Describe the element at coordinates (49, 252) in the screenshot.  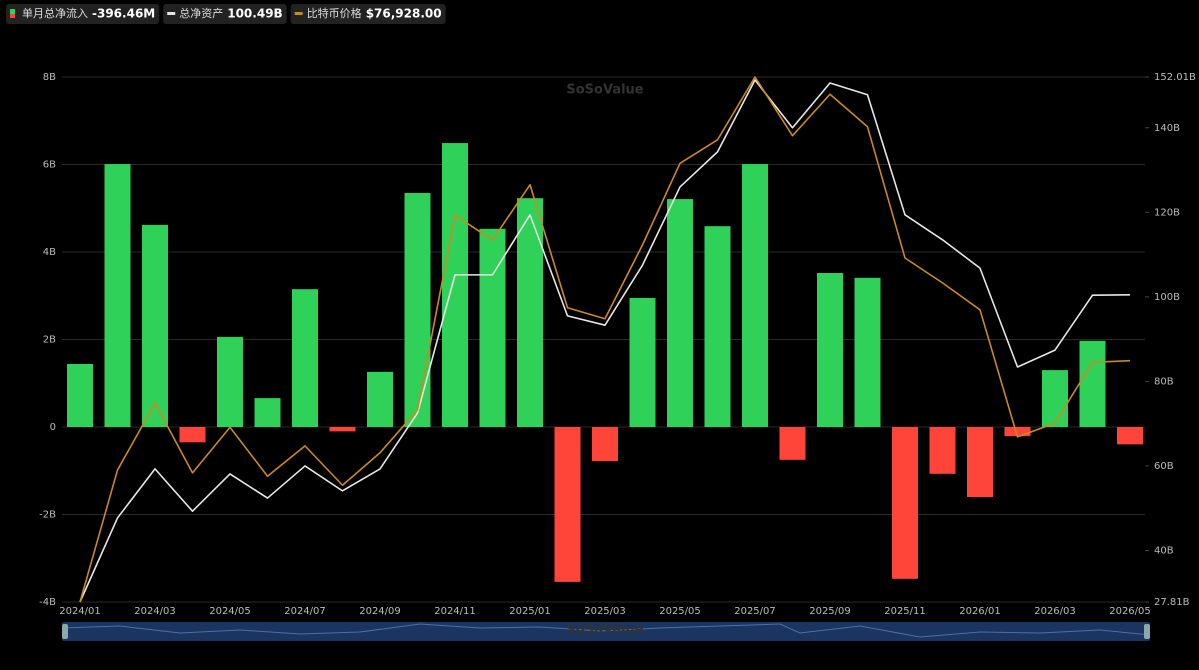
I see `y-tick-label: 4B` at that location.